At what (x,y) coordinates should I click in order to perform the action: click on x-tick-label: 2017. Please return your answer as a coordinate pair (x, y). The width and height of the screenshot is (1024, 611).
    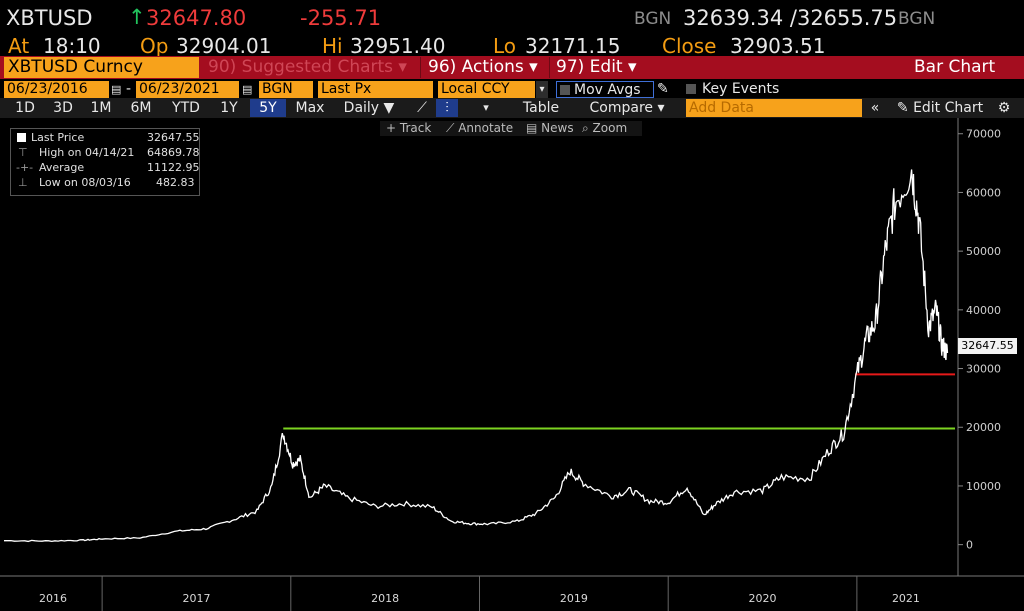
    Looking at the image, I should click on (196, 598).